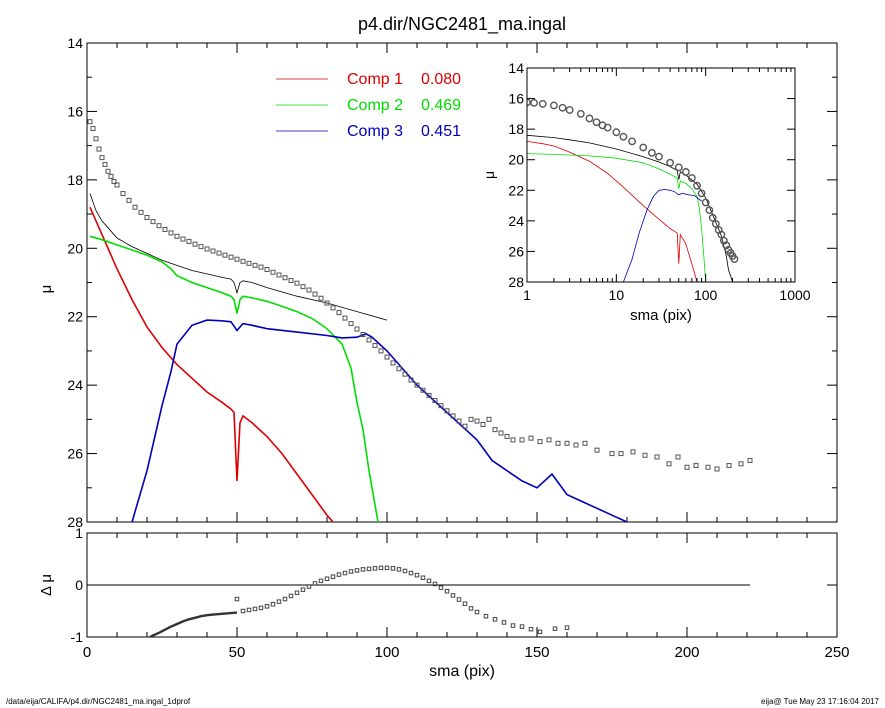 This screenshot has width=885, height=708. I want to click on main-xtick-label: 200, so click(686, 652).